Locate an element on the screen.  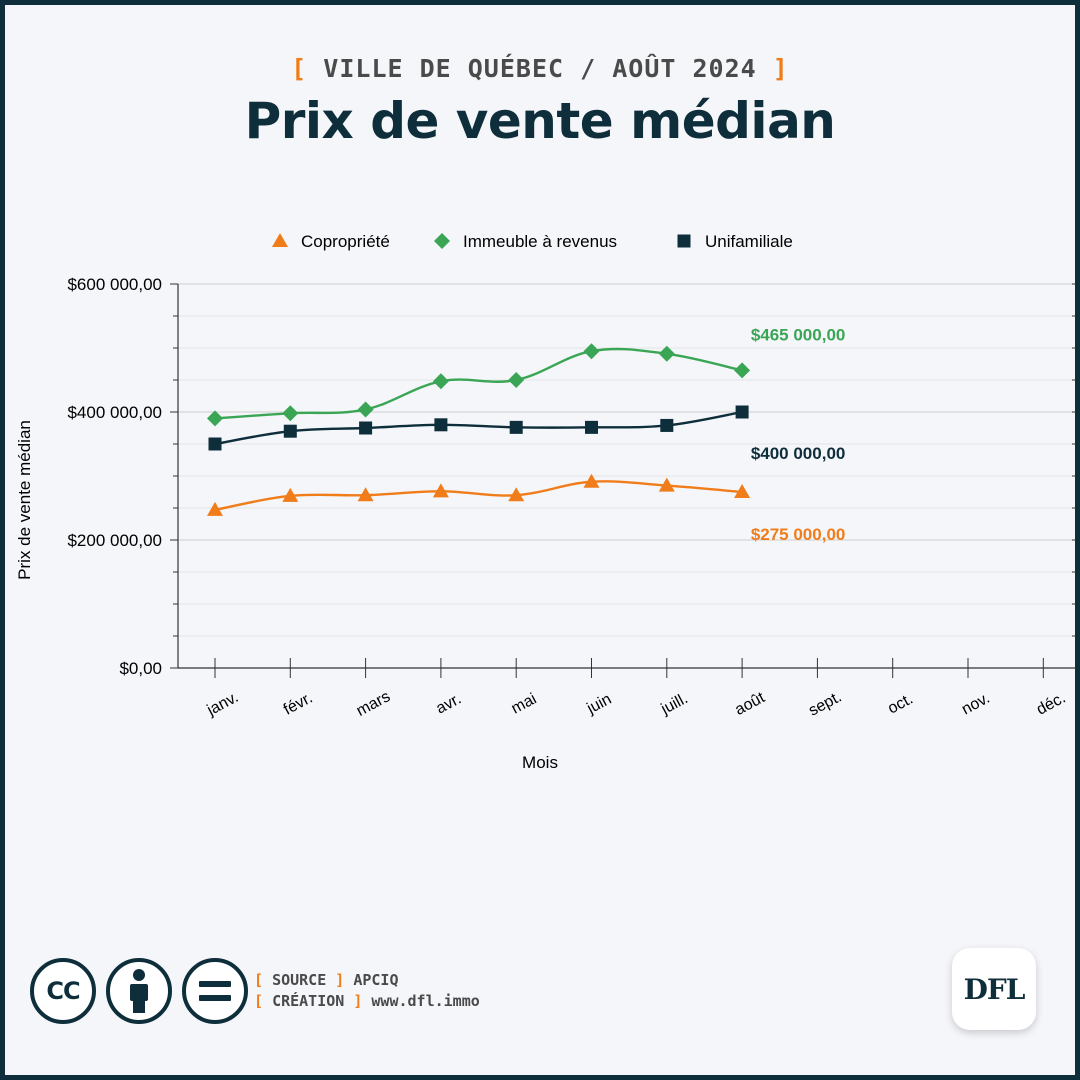
x-tick-label: avr. is located at coordinates (448, 703).